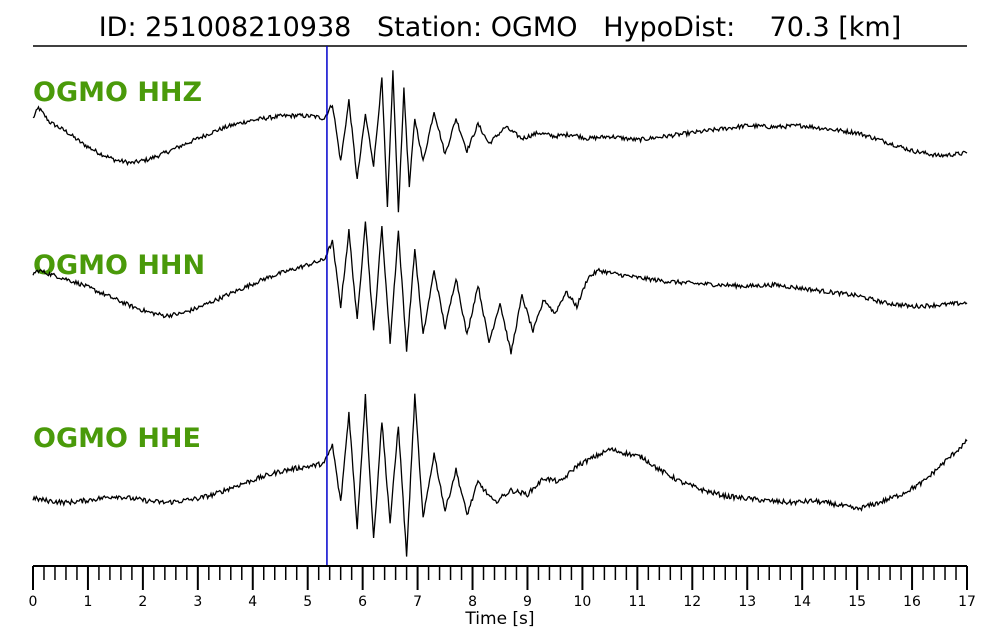 This screenshot has height=640, width=1000. What do you see at coordinates (582, 602) in the screenshot?
I see `x-tick-label: 10` at bounding box center [582, 602].